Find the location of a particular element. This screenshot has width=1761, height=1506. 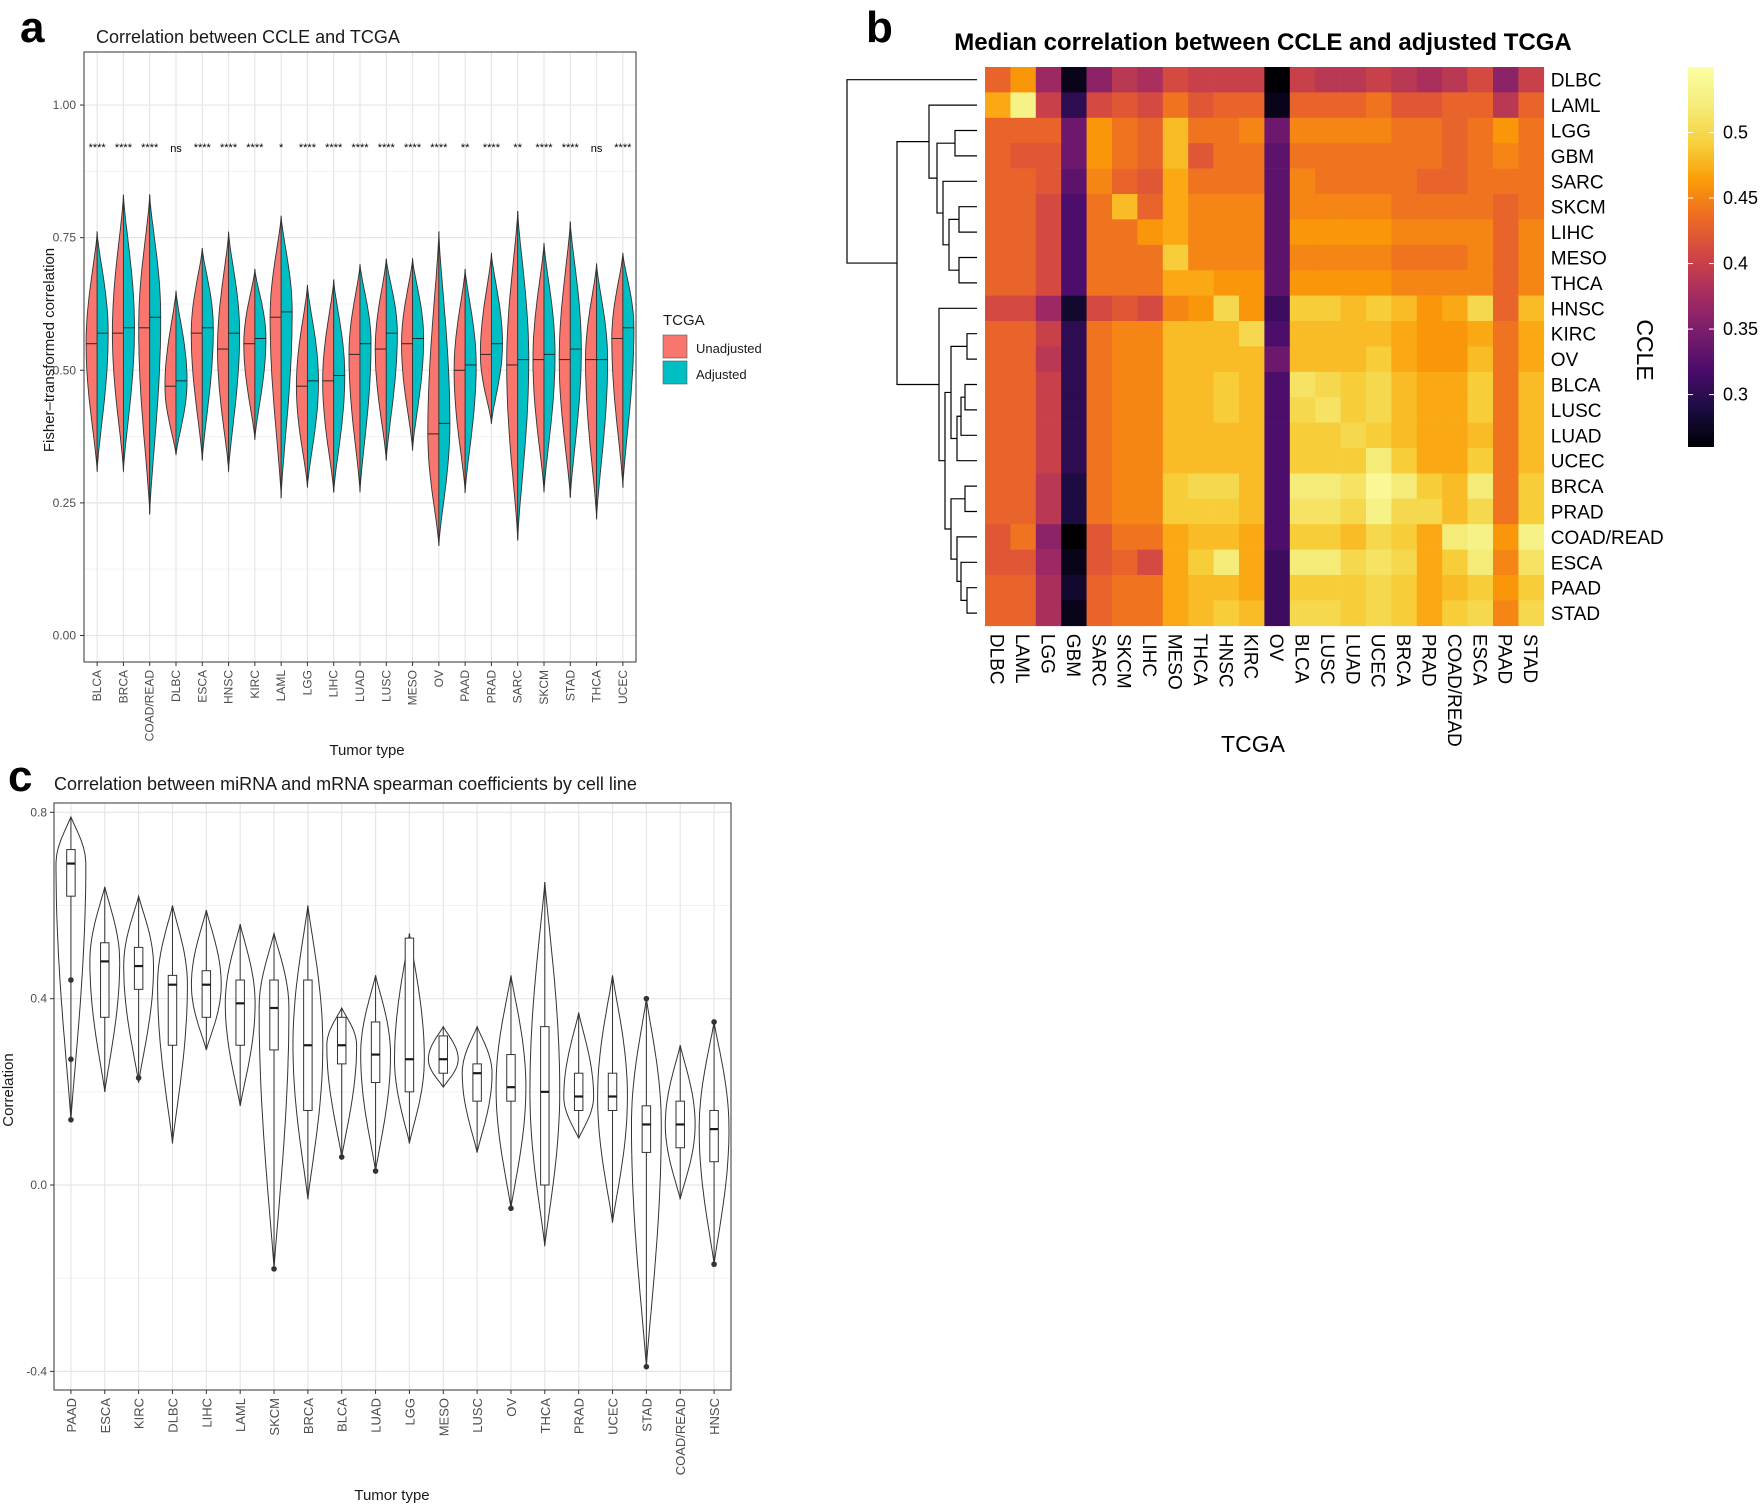

heatmap-cell-skcm-ucec is located at coordinates (1379, 207).